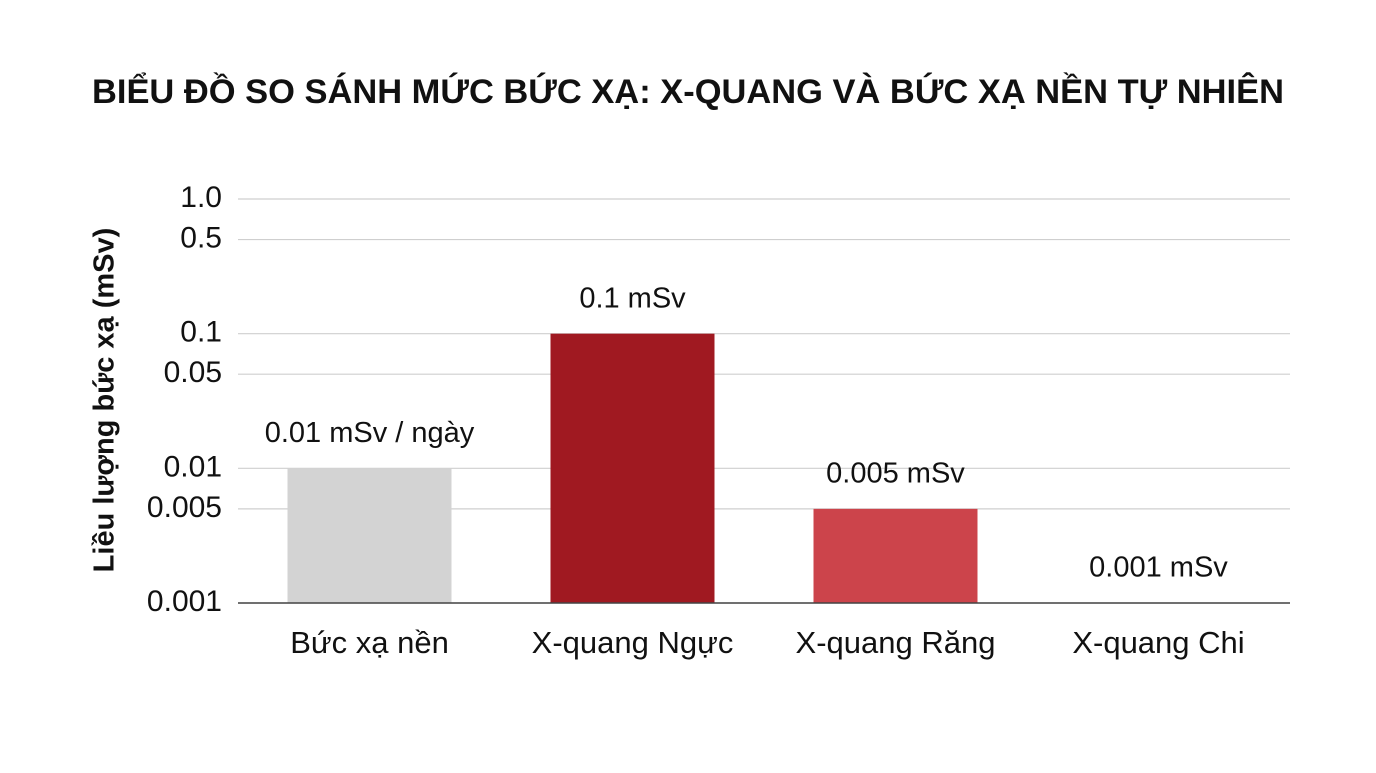 This screenshot has height=773, width=1376. I want to click on y-tick-label: 0.005, so click(184, 507).